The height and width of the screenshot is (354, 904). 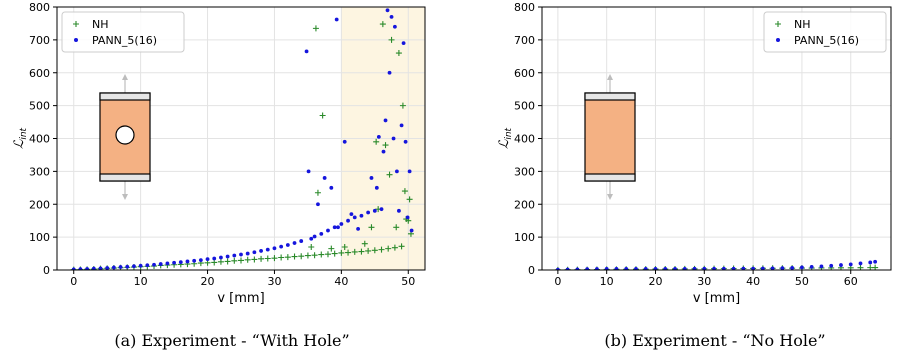 I want to click on legend-marker-nh, so click(x=76, y=24).